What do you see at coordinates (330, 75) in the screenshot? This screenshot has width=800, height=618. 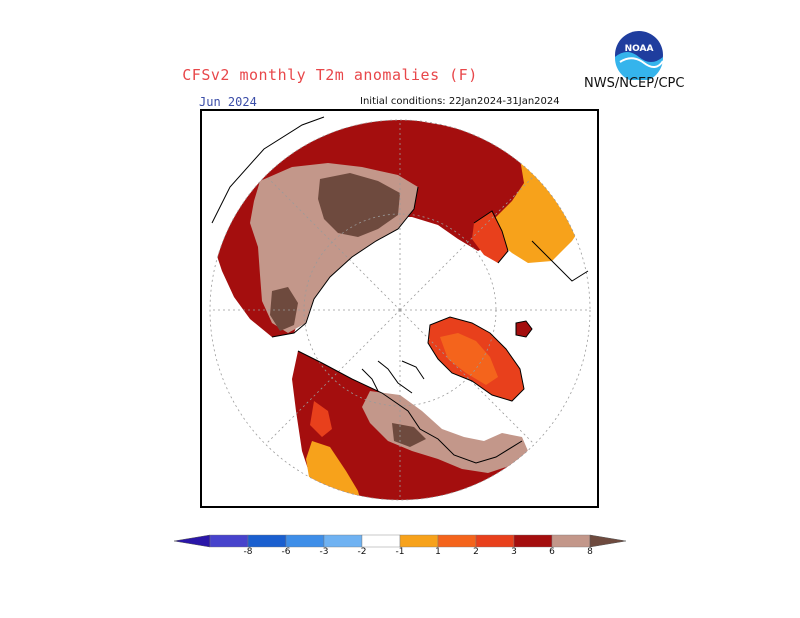 I see `chart-title: CFSv2 monthly T2m anomalies (F)` at bounding box center [330, 75].